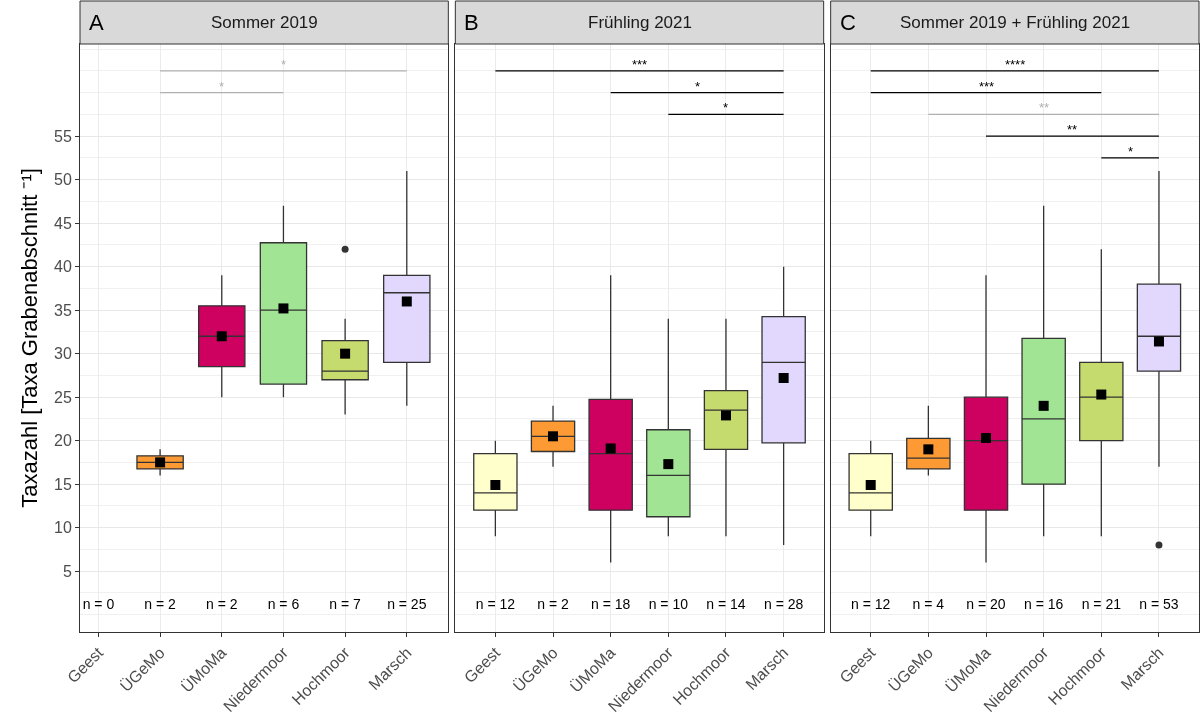 Image resolution: width=1201 pixels, height=720 pixels. What do you see at coordinates (640, 22) in the screenshot?
I see `chart-title: Frühling 2021` at bounding box center [640, 22].